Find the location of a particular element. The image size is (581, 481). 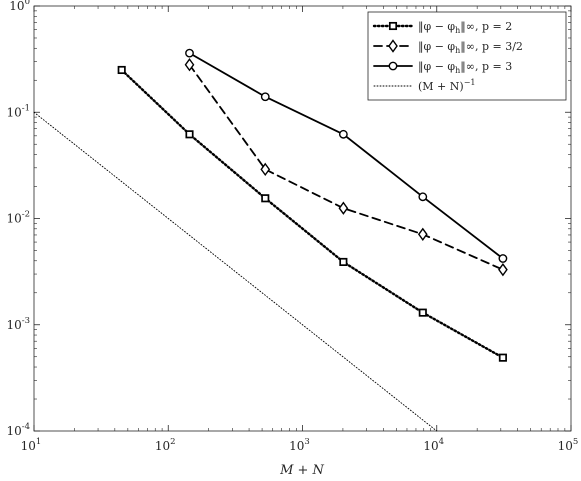

legend-item-2: ‖φ − φh‖∞, p = 3/2 is located at coordinates (448, 47).